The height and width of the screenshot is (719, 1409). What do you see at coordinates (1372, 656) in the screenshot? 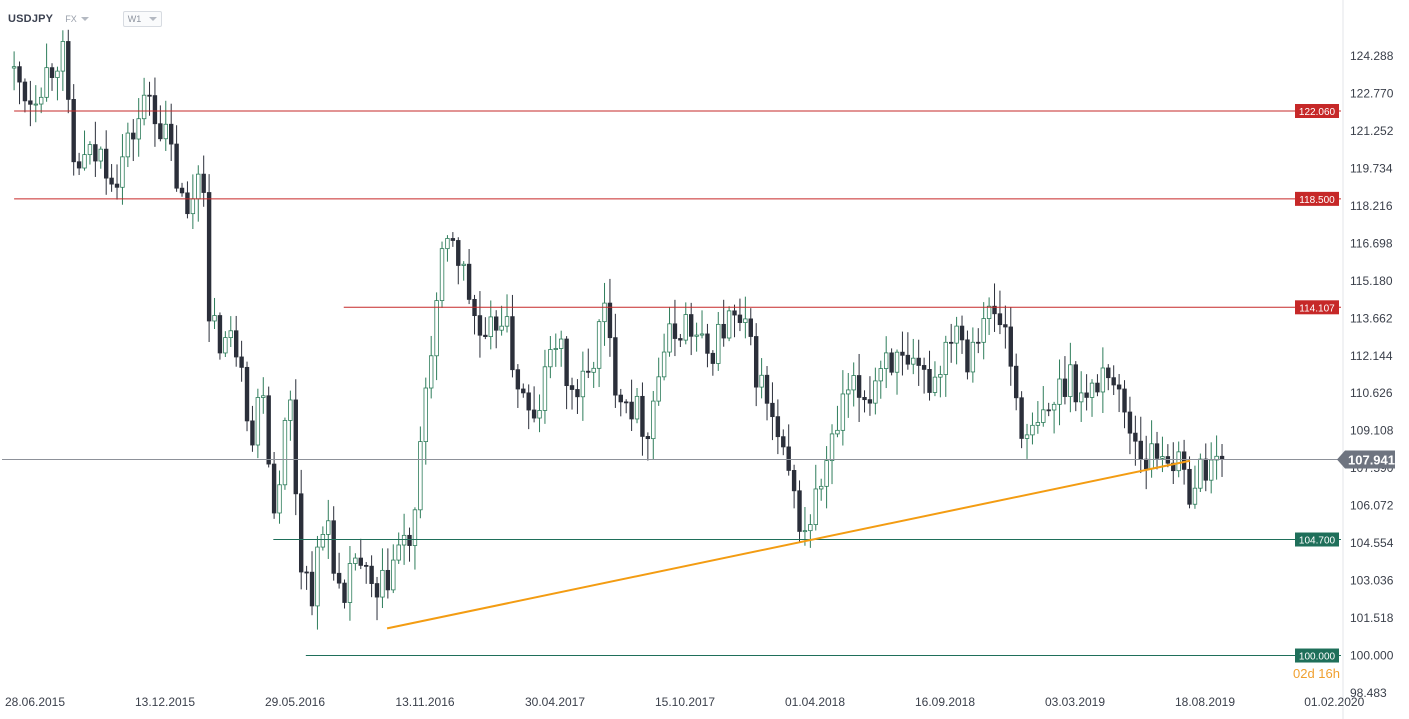
I see `y-tick-label: 100.000` at bounding box center [1372, 656].